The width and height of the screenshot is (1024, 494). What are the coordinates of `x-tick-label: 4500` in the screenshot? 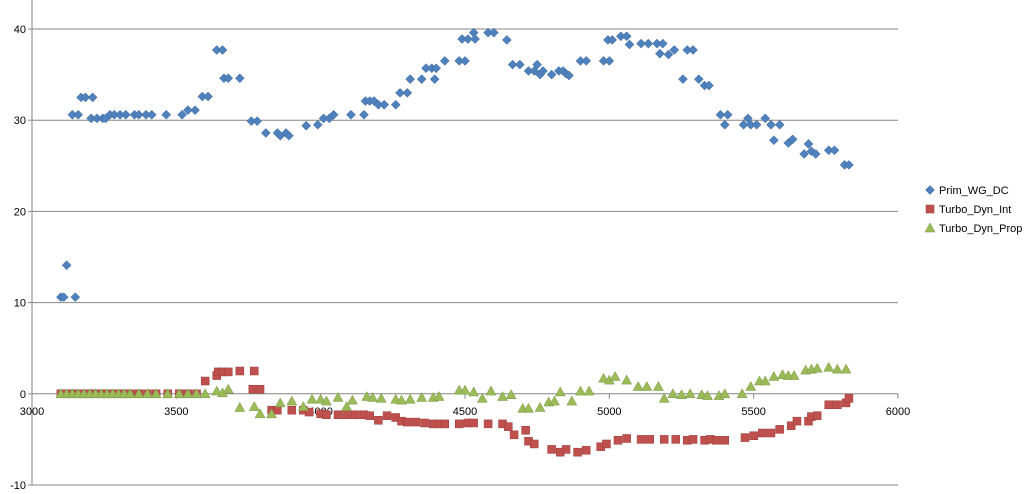 It's located at (465, 412).